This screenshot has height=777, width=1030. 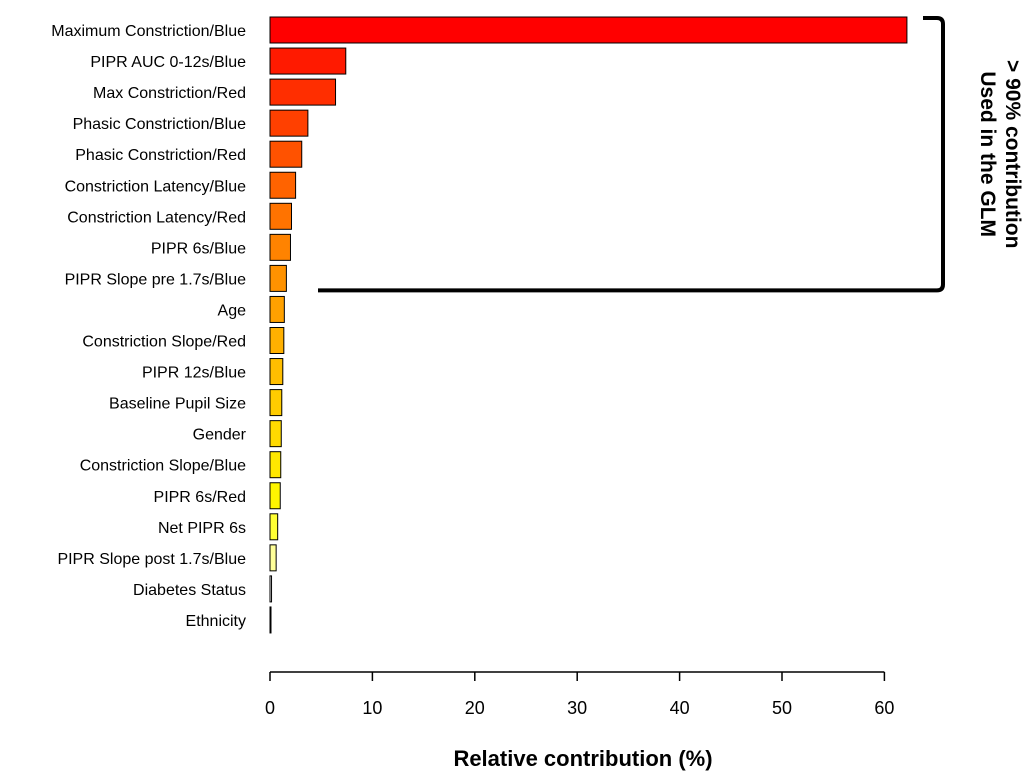 What do you see at coordinates (289, 123) in the screenshot?
I see `bar-phasic-constriction-blue` at bounding box center [289, 123].